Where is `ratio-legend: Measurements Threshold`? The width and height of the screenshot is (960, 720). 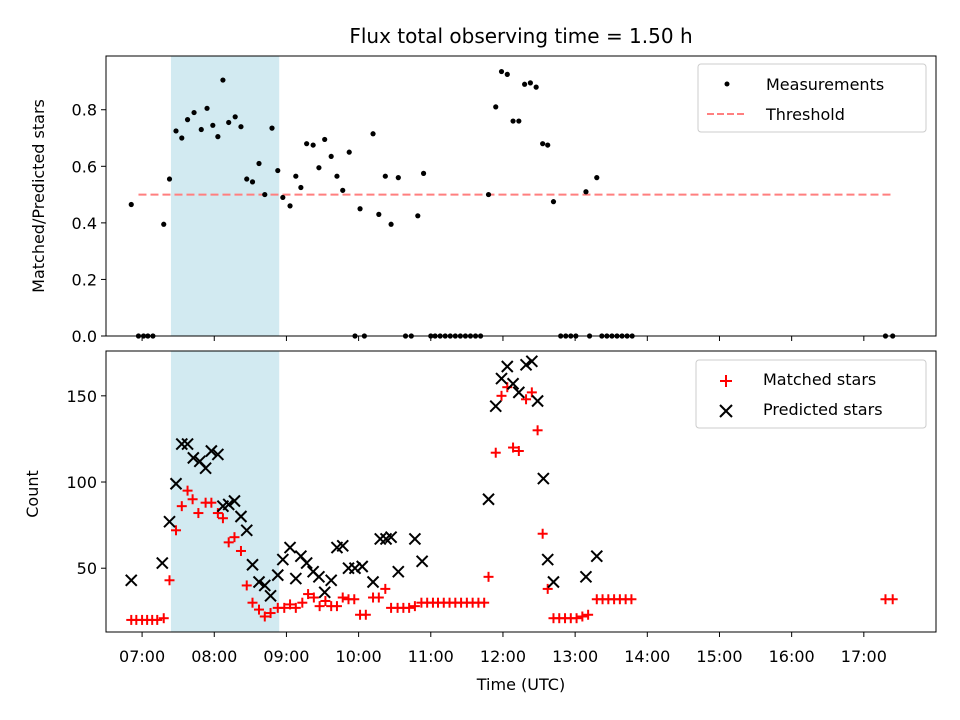
ratio-legend: Measurements Threshold is located at coordinates (812, 98).